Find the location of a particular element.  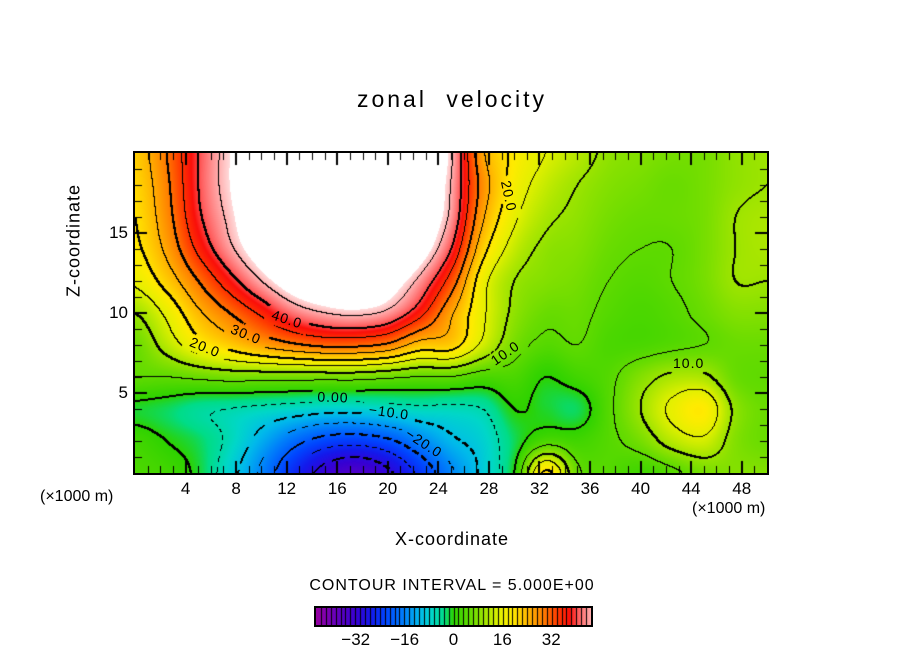

x-tick-label: 24 is located at coordinates (438, 488).